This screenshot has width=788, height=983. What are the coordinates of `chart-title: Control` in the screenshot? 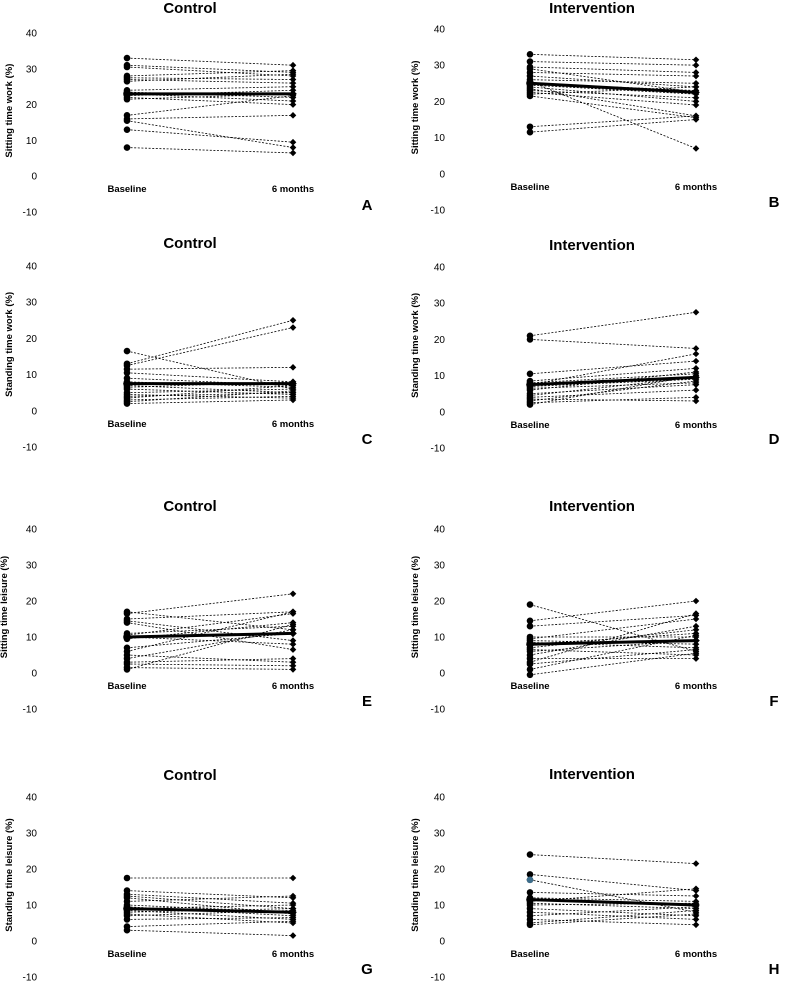 It's located at (189, 243).